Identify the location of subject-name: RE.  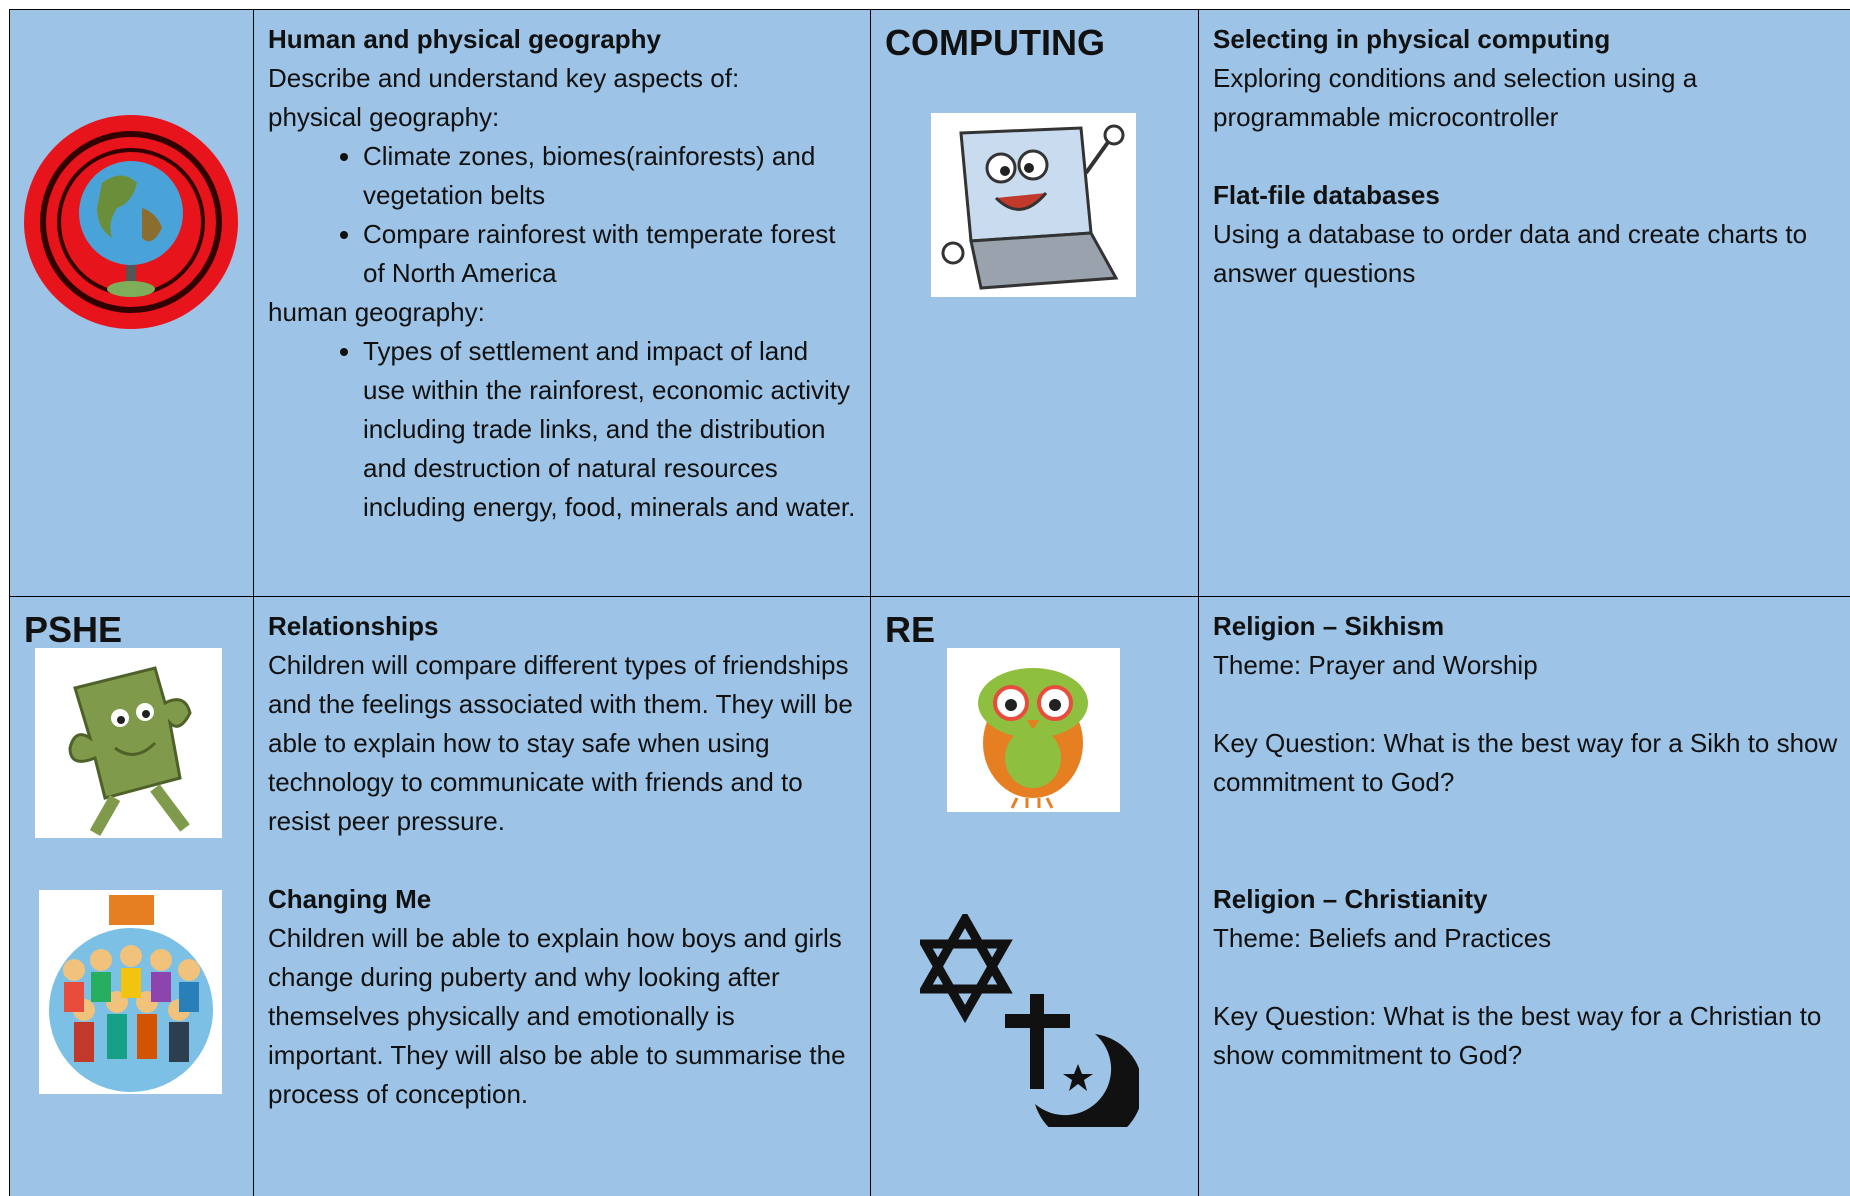
(910, 629).